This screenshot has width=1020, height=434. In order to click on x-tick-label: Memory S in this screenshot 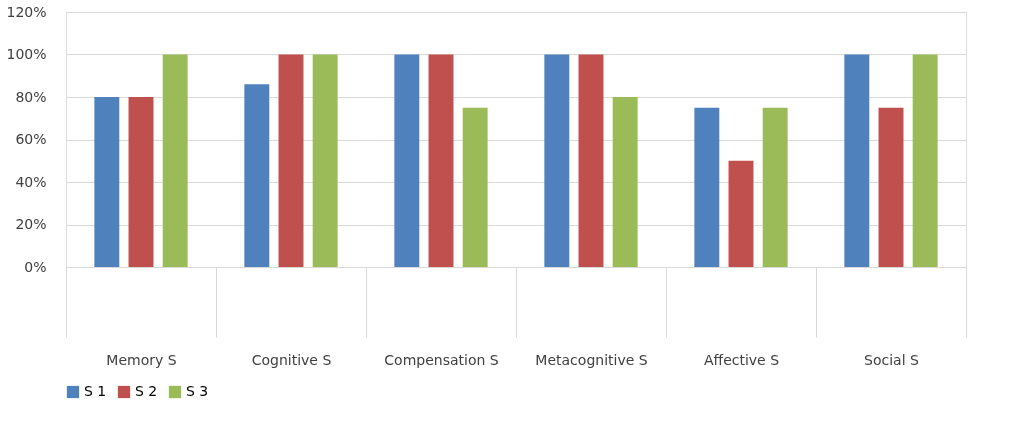, I will do `click(141, 359)`.